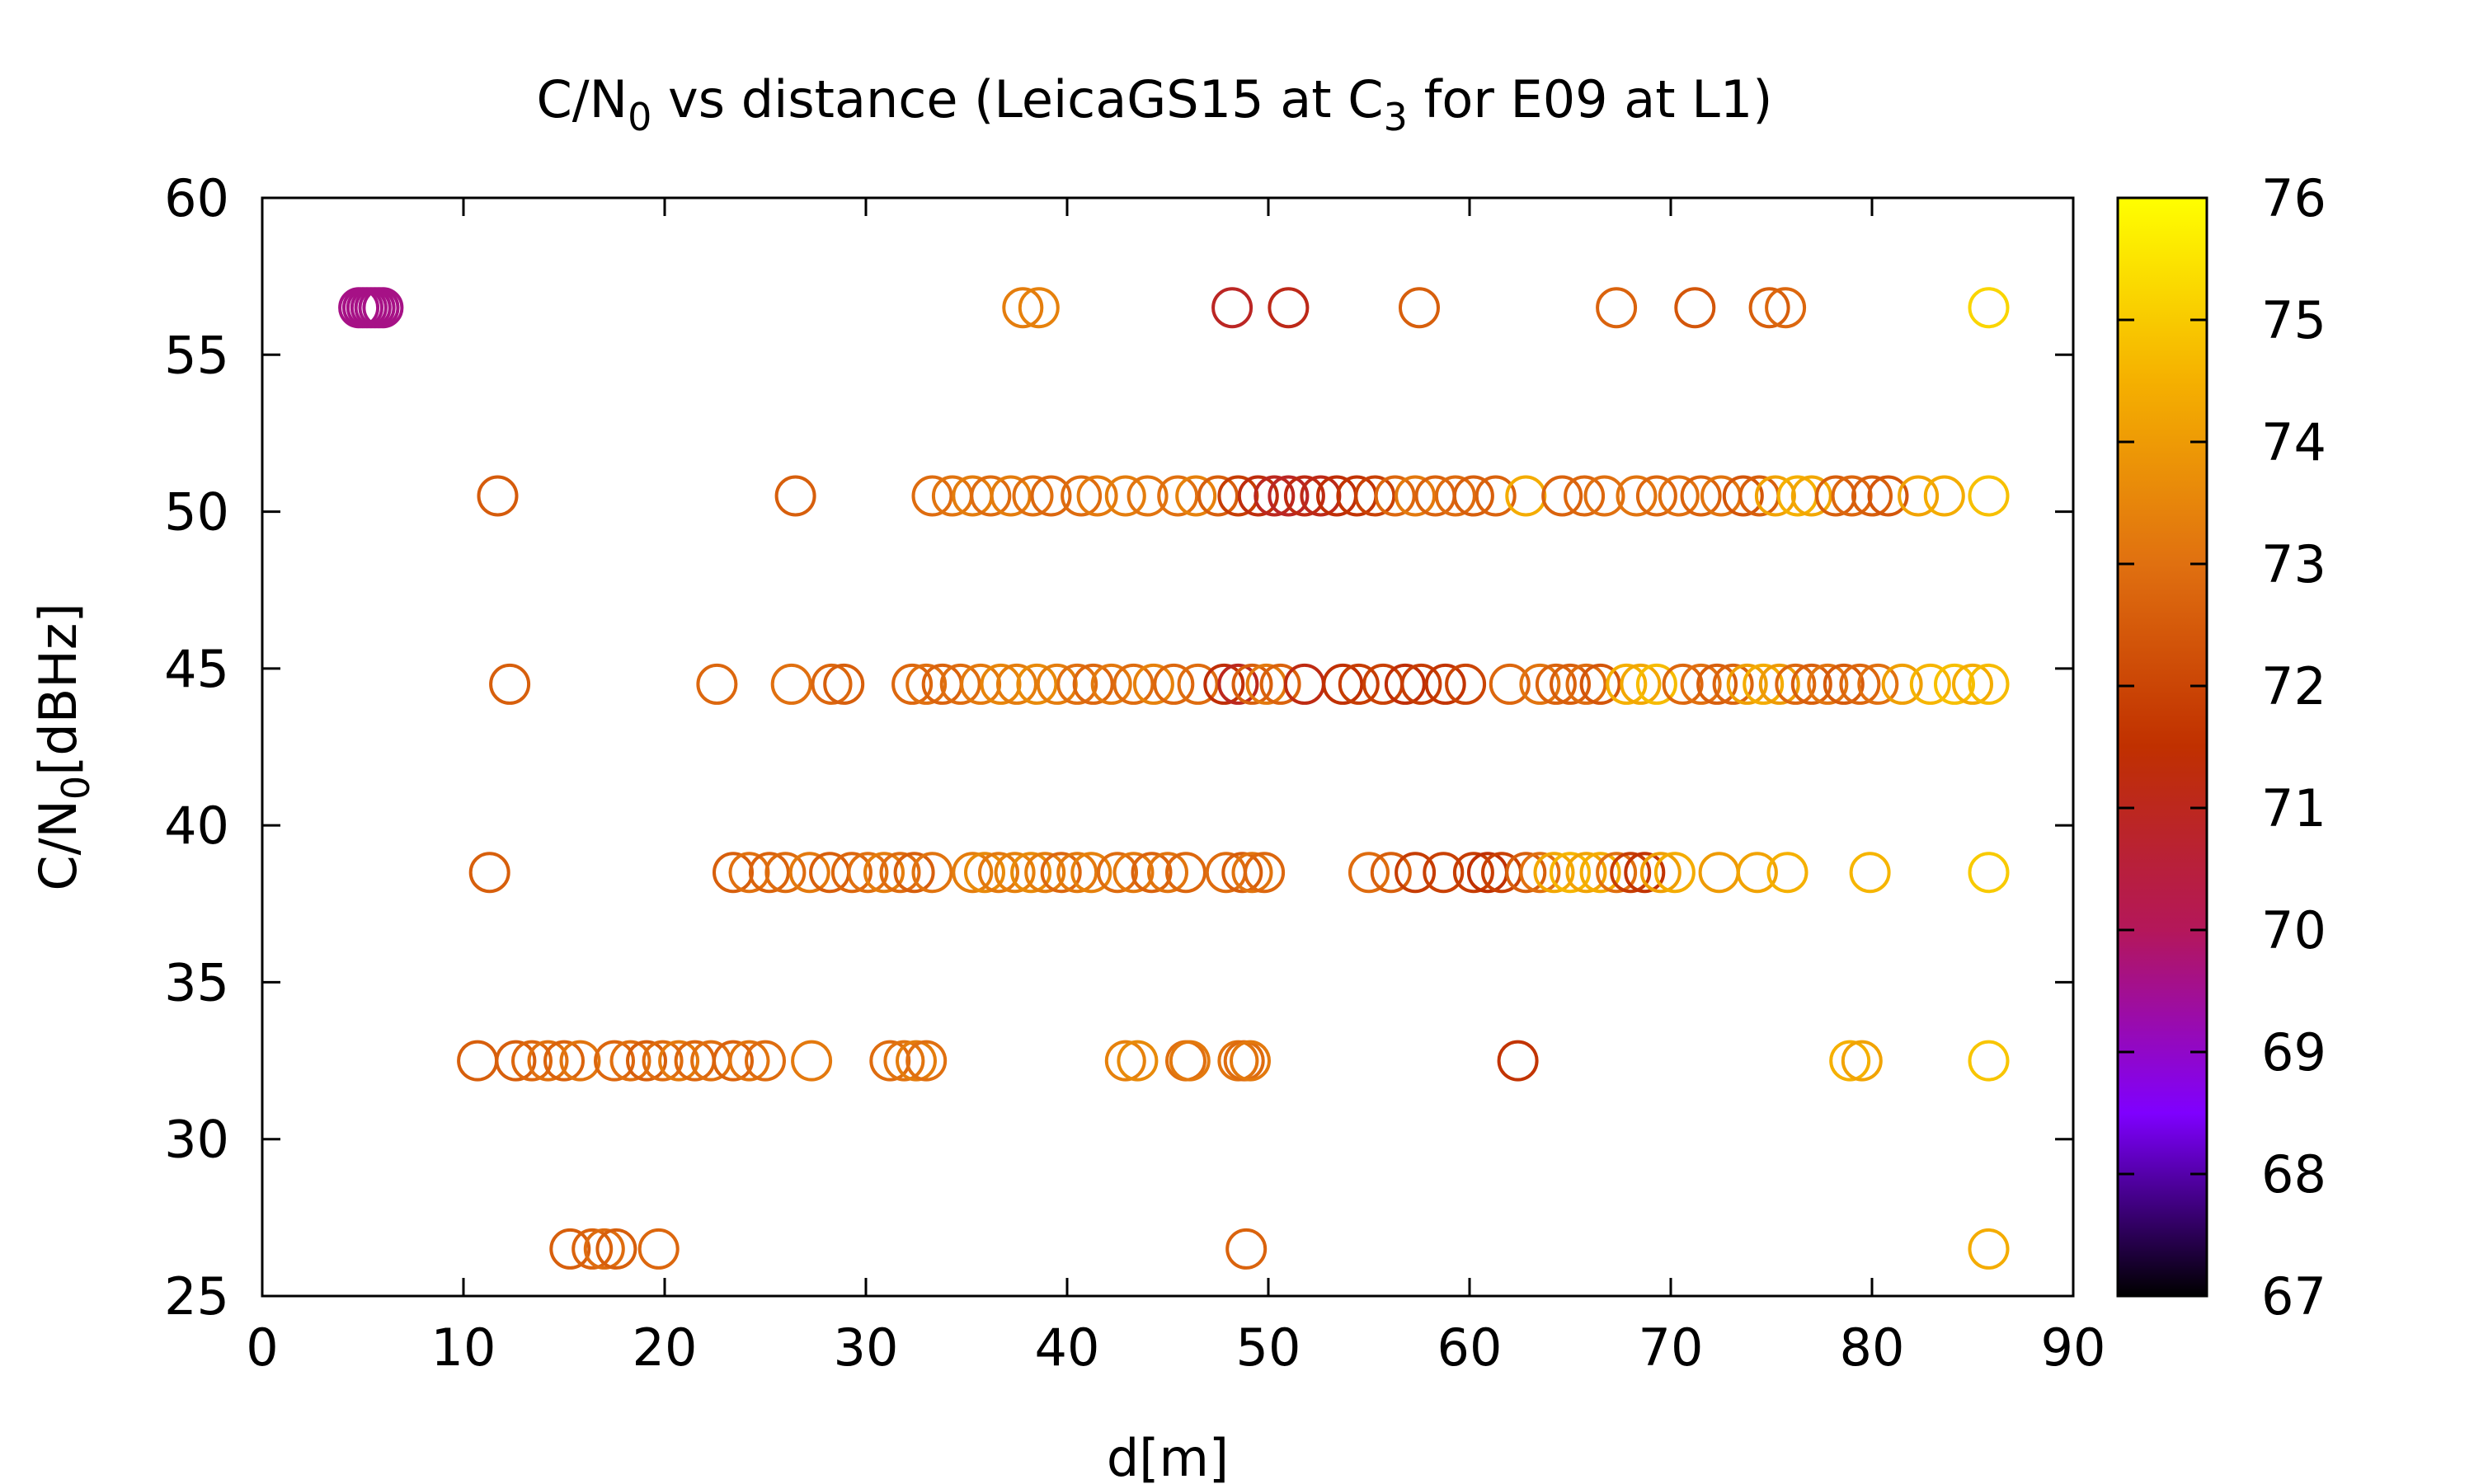 Image resolution: width=2474 pixels, height=1484 pixels. I want to click on y-tick-label: 40, so click(196, 826).